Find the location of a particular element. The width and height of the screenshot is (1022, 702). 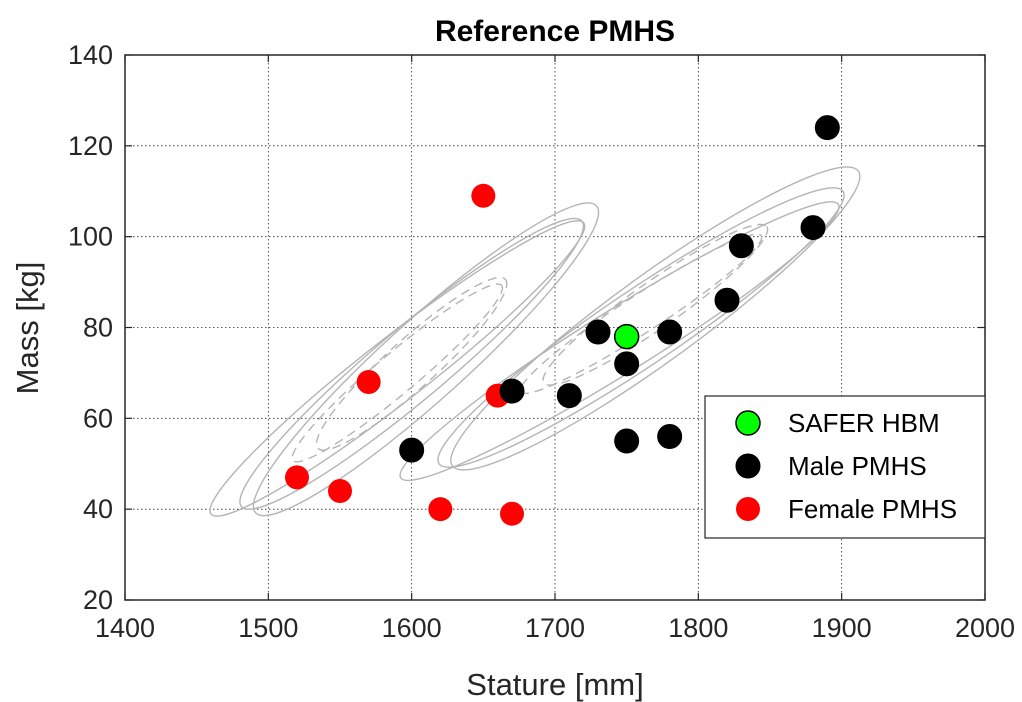

legend-label: SAFER HBM is located at coordinates (864, 423).